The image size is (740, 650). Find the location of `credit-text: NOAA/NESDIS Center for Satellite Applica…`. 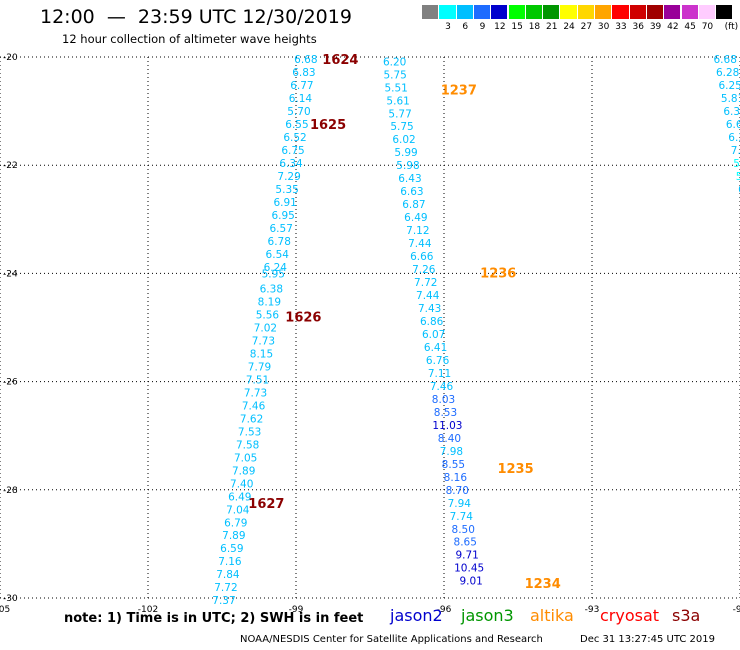

credit-text: NOAA/NESDIS Center for Satellite Applica… is located at coordinates (391, 639).